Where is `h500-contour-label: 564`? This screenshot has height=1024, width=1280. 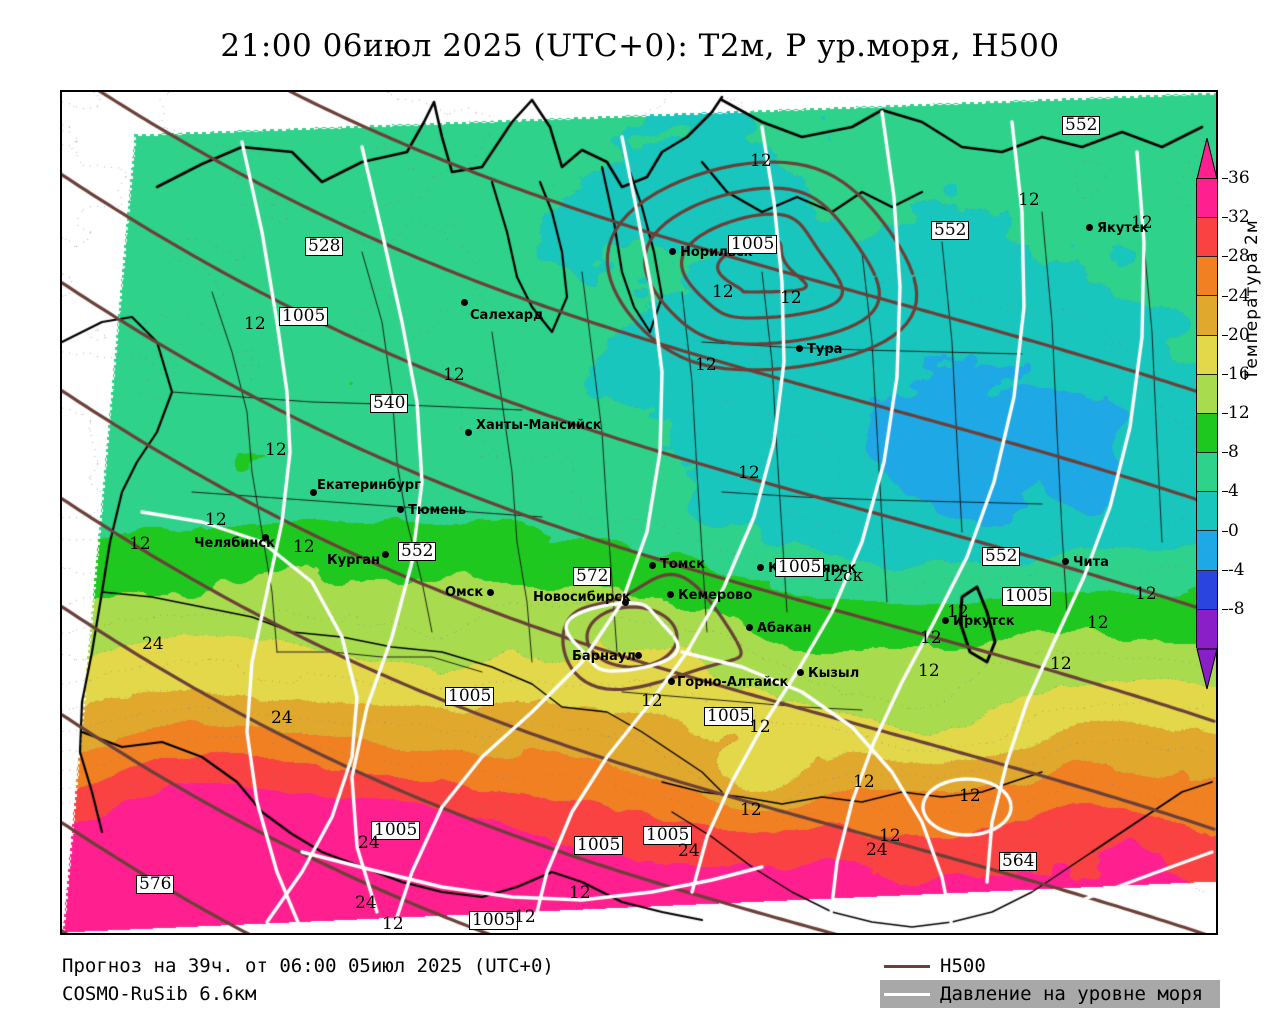 h500-contour-label: 564 is located at coordinates (1018, 861).